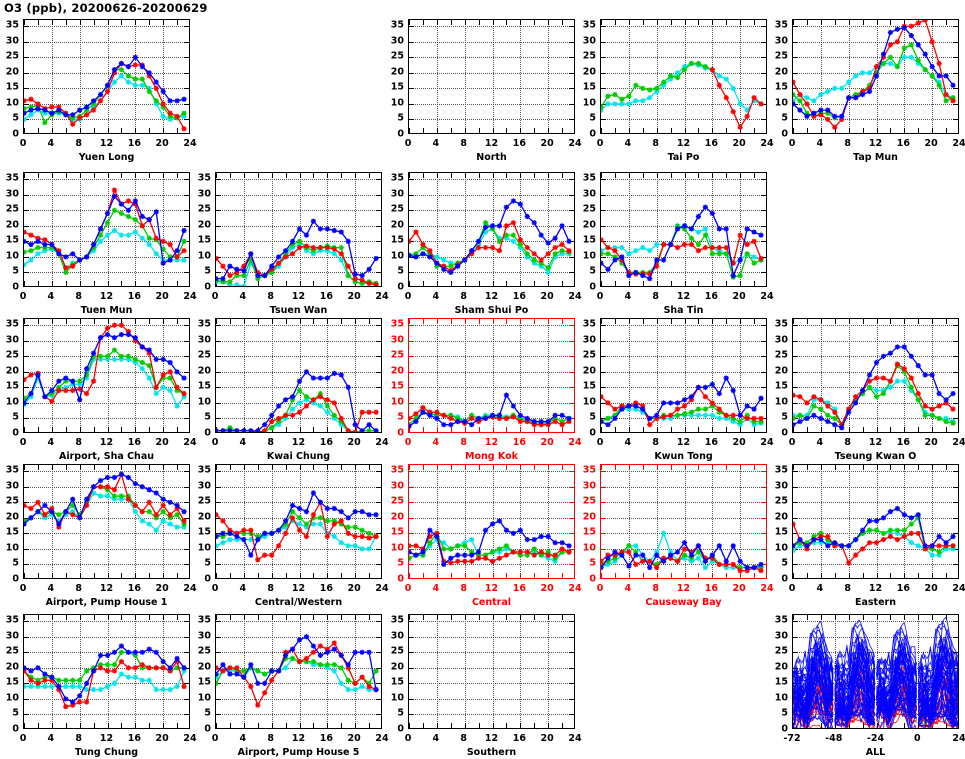  Describe the element at coordinates (400, 271) in the screenshot. I see `y-tick-label: 5` at that location.